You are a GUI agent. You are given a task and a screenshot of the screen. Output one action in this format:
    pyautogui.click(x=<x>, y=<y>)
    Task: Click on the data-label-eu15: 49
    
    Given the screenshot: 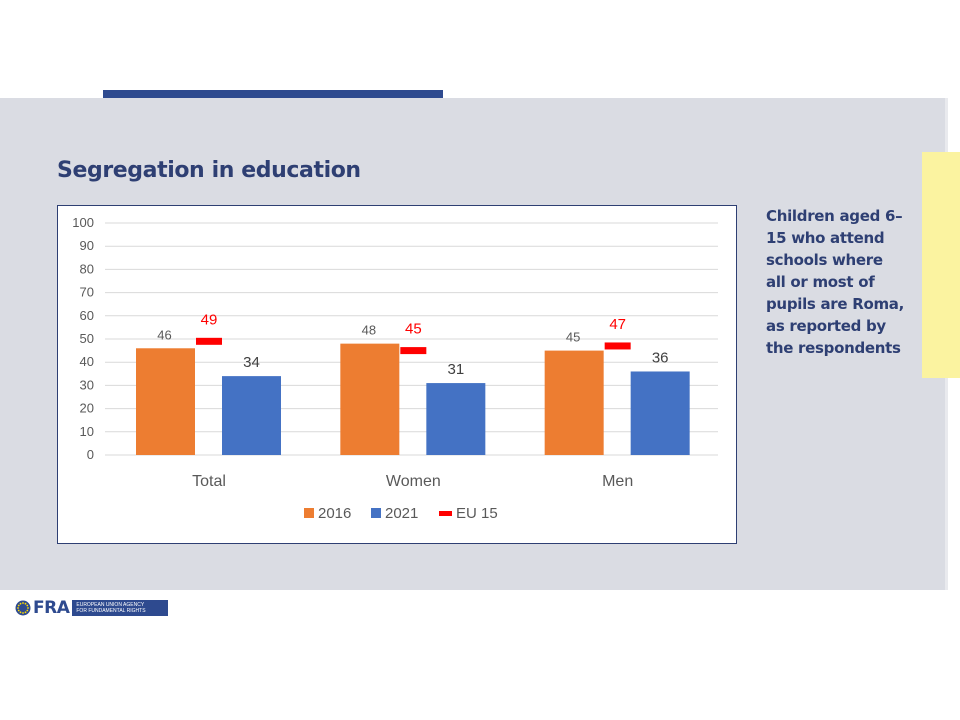 What is the action you would take?
    pyautogui.click(x=209, y=319)
    